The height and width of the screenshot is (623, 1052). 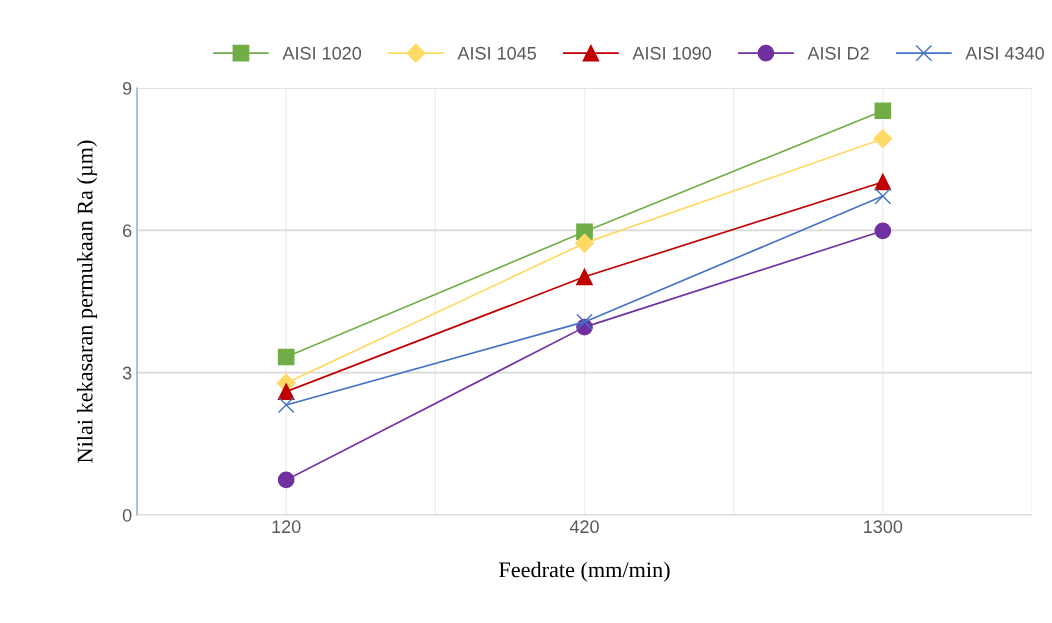 I want to click on legend-label: AISI 4340, so click(x=1004, y=53).